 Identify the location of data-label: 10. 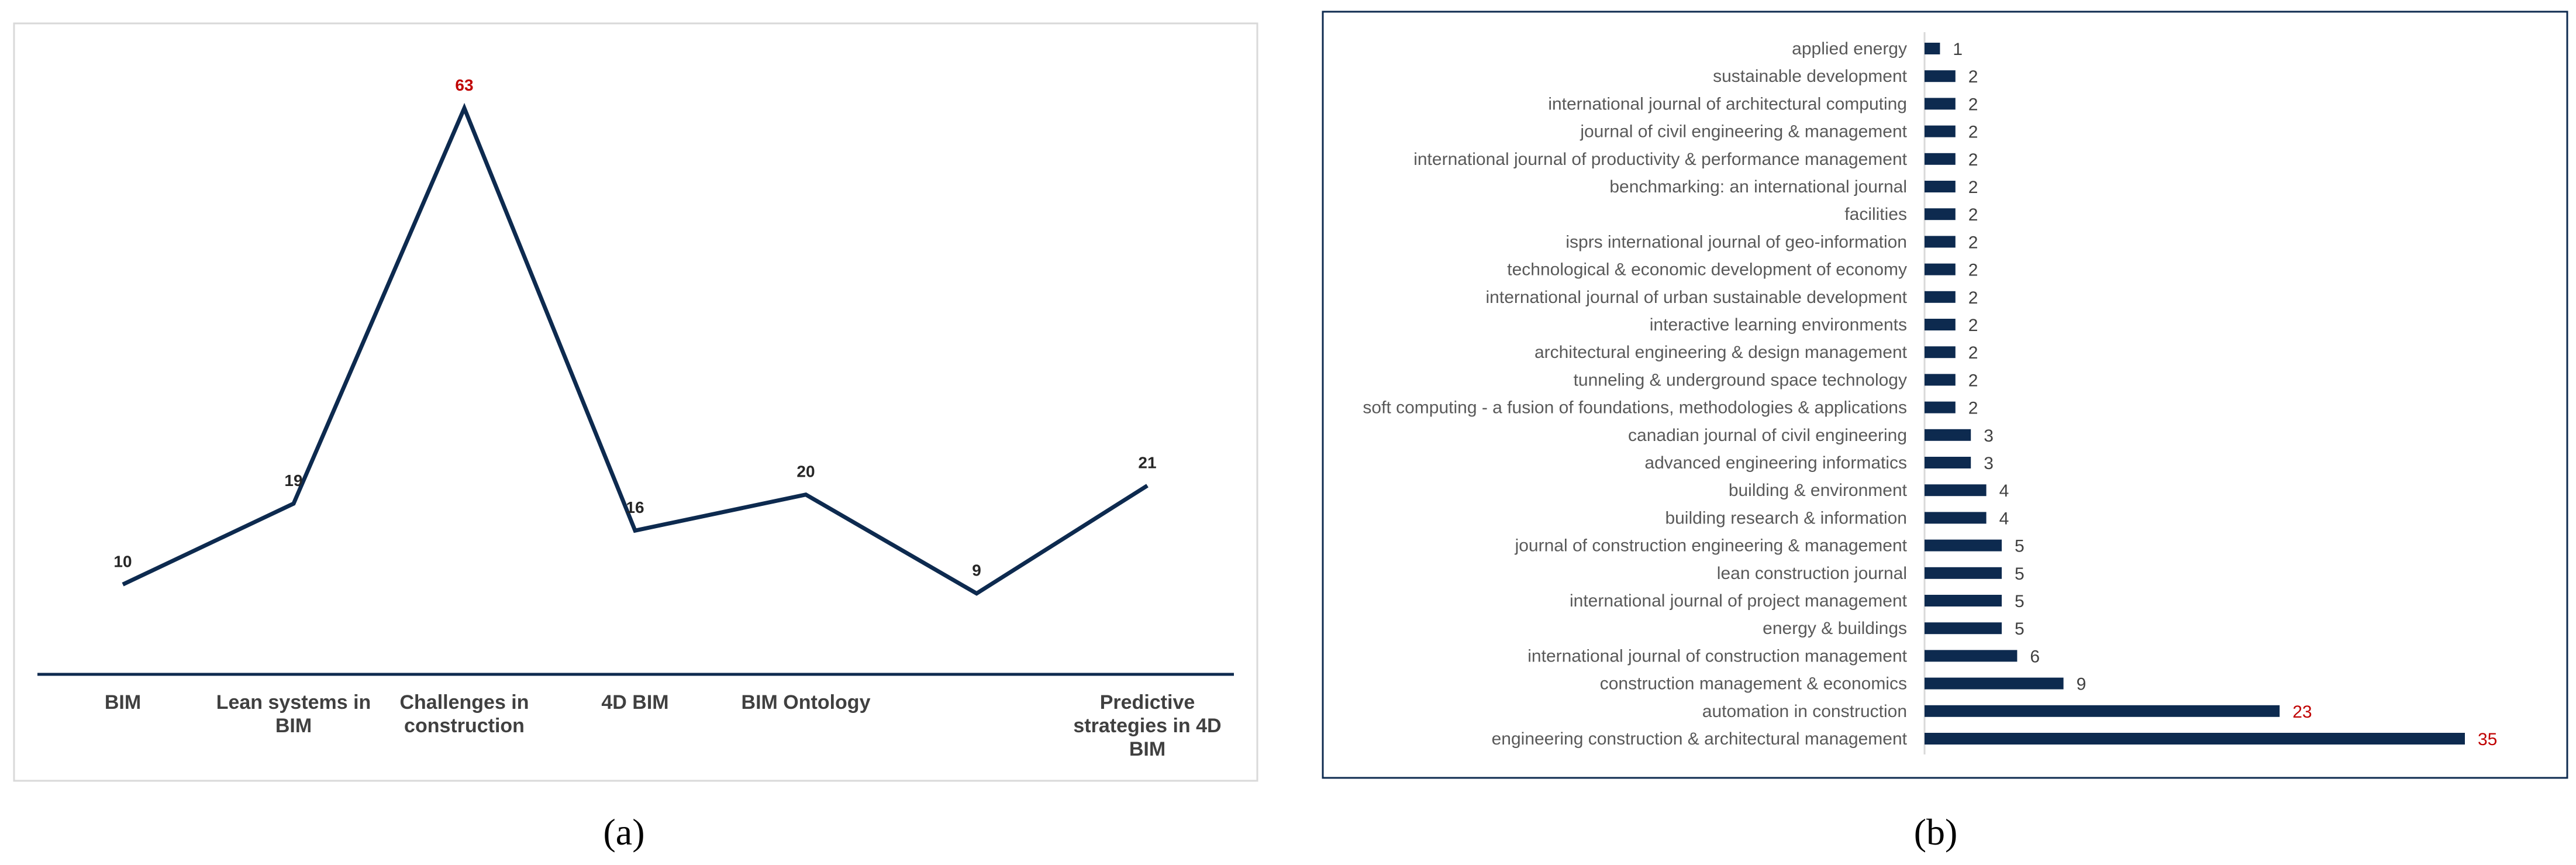
(123, 561).